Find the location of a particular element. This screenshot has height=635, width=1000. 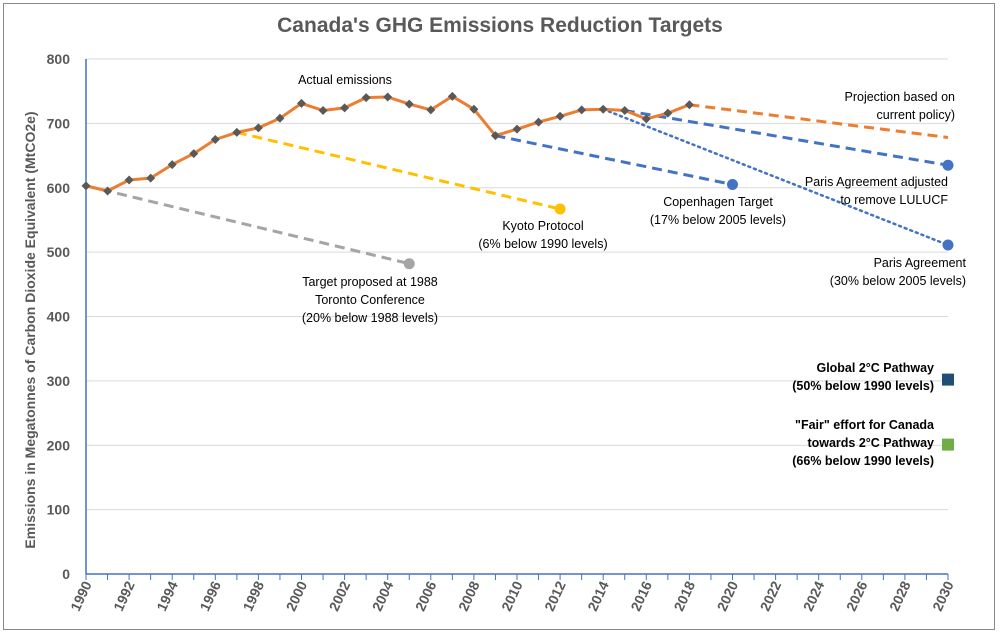

annotation-copenhagen: (17% below 2005 levels) is located at coordinates (718, 220).